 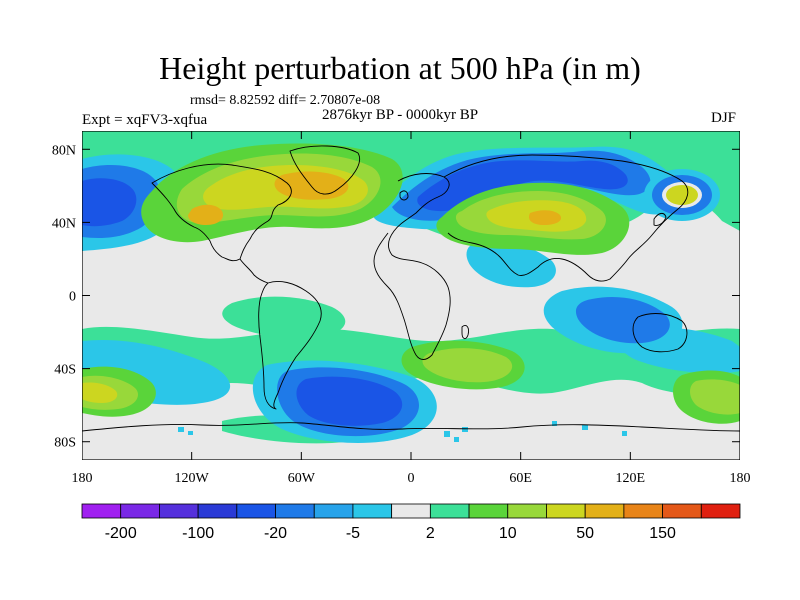 What do you see at coordinates (715, 397) in the screenshot?
I see `contour-yellowgreen-se-pac` at bounding box center [715, 397].